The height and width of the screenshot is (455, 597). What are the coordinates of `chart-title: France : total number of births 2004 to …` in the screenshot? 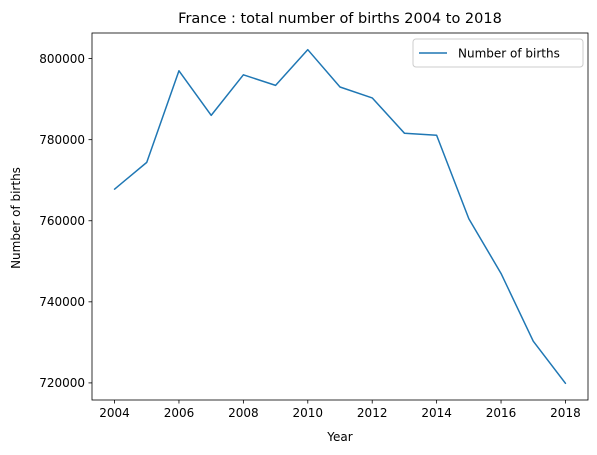 It's located at (340, 19).